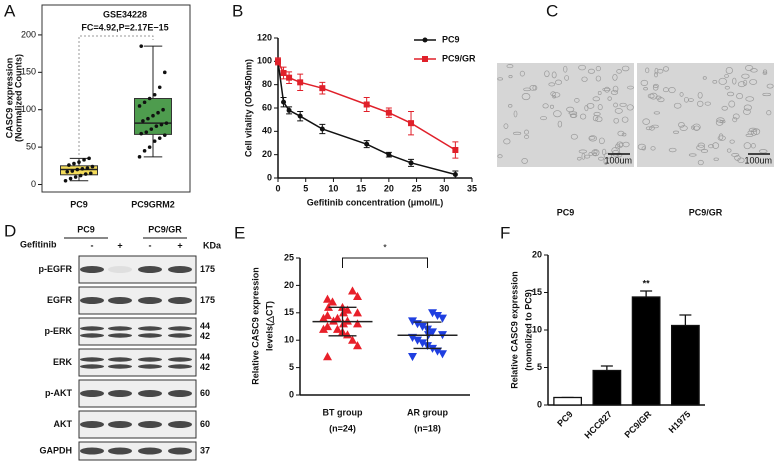 Image resolution: width=774 pixels, height=463 pixels. What do you see at coordinates (539, 367) in the screenshot?
I see `y-tick-label: 5` at bounding box center [539, 367].